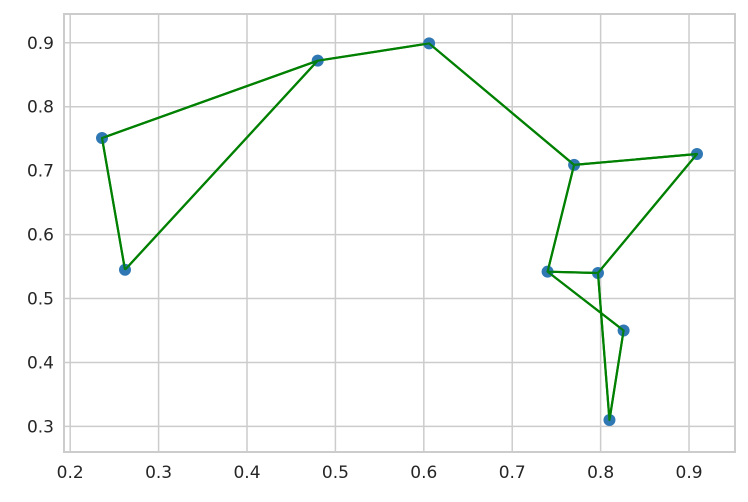 The image size is (748, 502). I want to click on x-tick-label: 0.4, so click(246, 473).